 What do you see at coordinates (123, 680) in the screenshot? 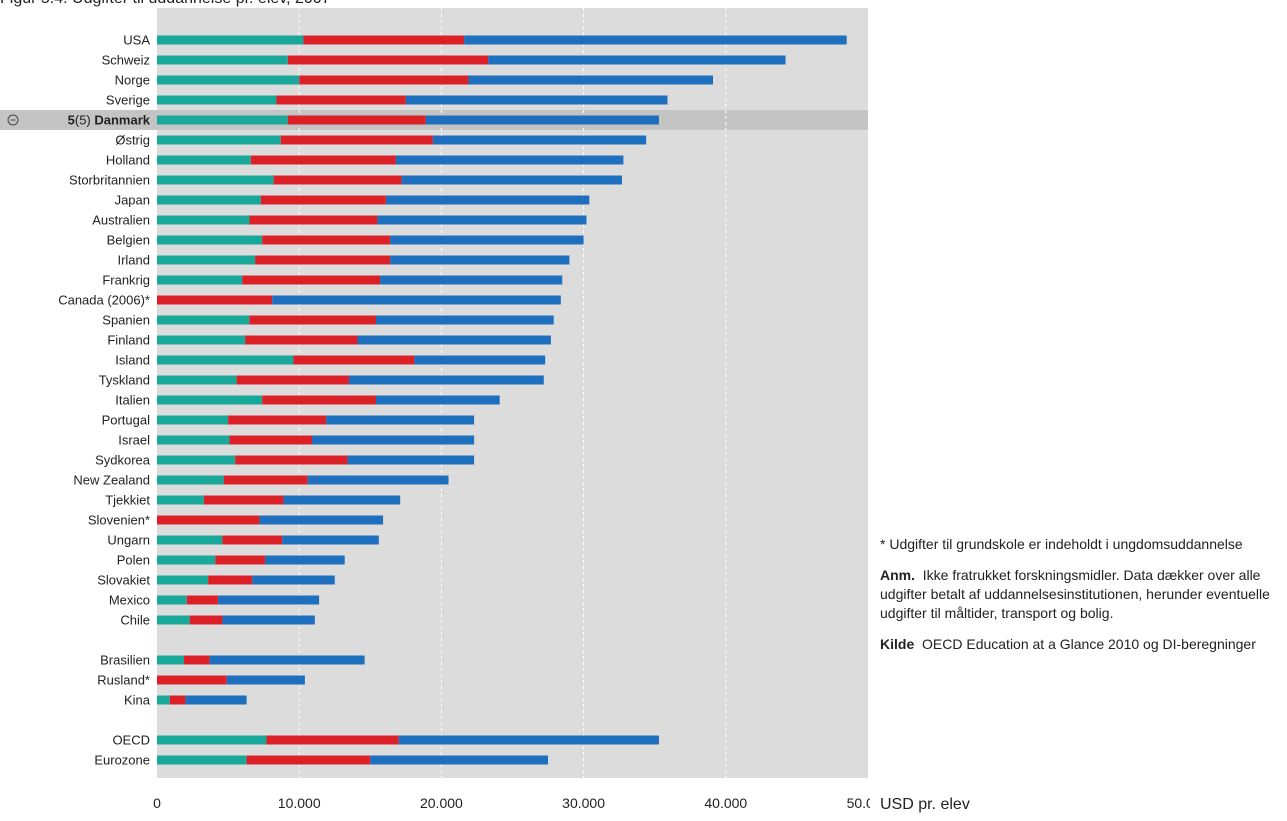
I see `category-label-31: Rusland*` at bounding box center [123, 680].